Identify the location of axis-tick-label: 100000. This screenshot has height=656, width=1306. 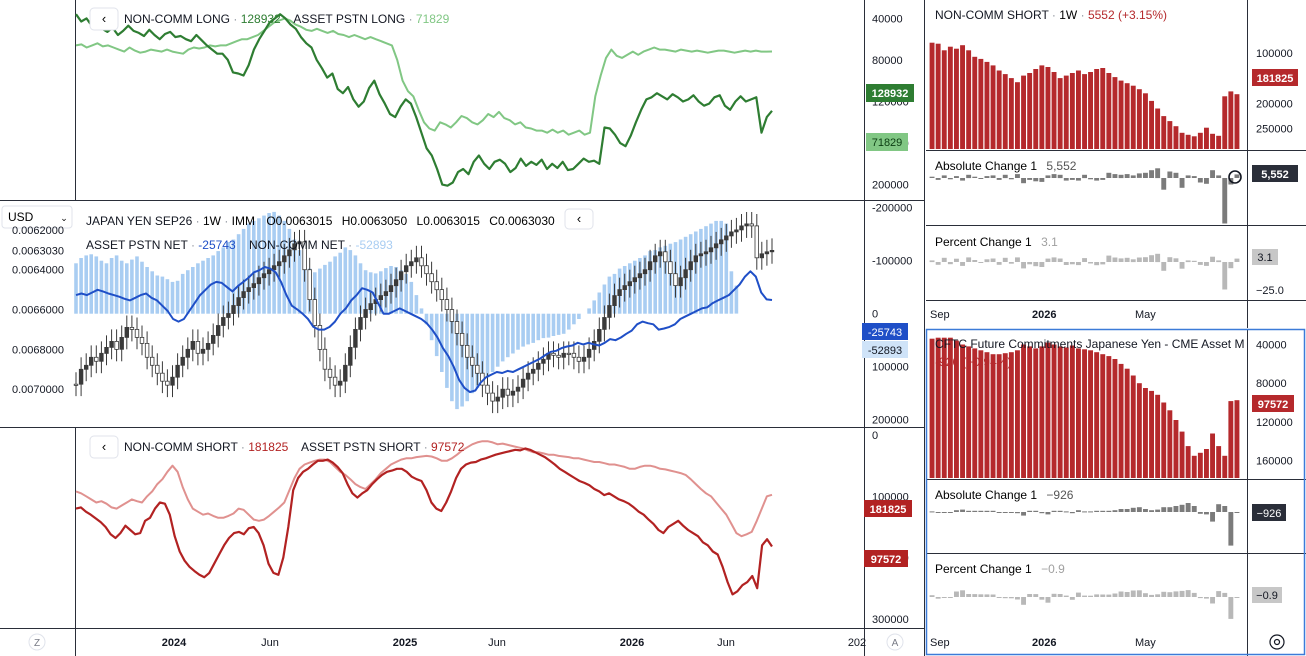
(1274, 54).